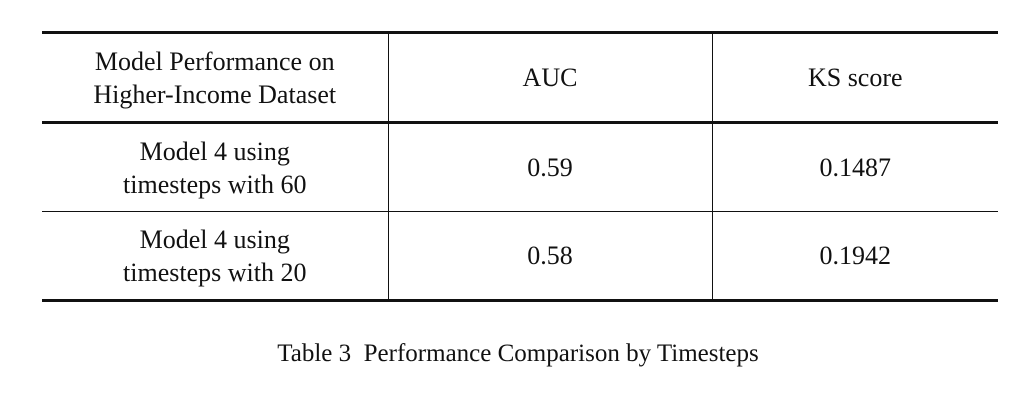  Describe the element at coordinates (550, 256) in the screenshot. I see `row-auc-value: 0.58` at that location.